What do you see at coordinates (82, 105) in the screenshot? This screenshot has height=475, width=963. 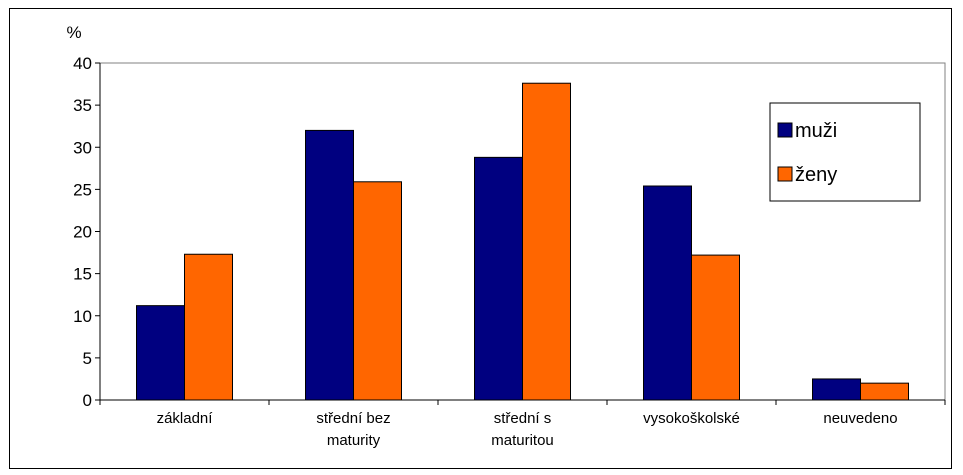 I see `y-tick-label: 35` at bounding box center [82, 105].